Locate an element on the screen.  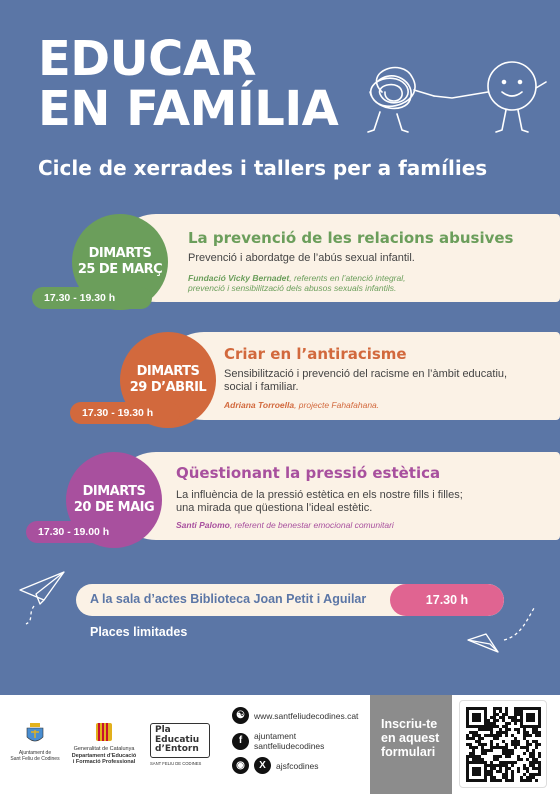
poster-title: EDUCAR EN FAMÍLIA is located at coordinates (188, 84).